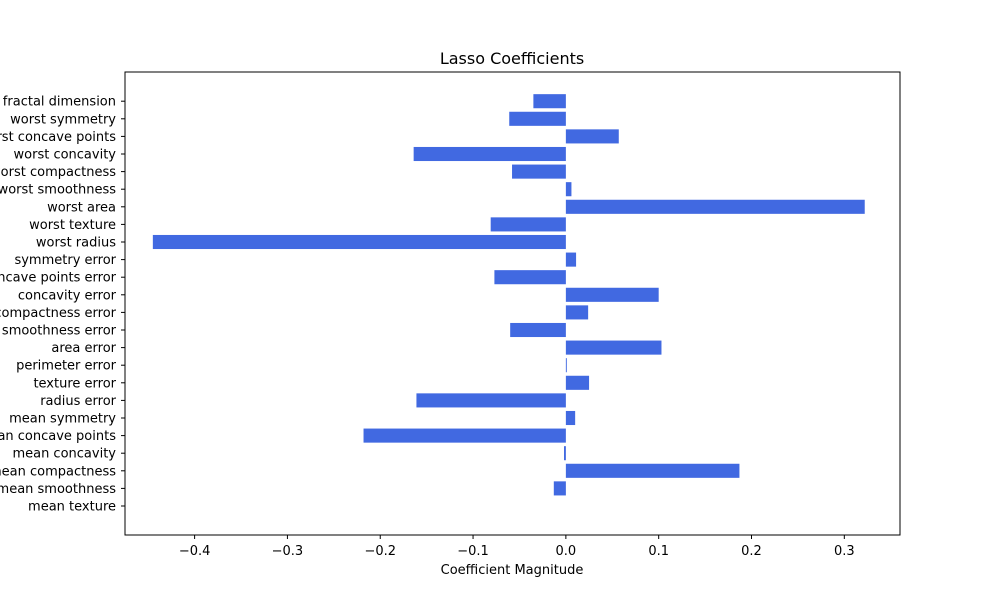 This screenshot has width=1000, height=600. Describe the element at coordinates (658, 551) in the screenshot. I see `x-tick-label: 0.1` at that location.